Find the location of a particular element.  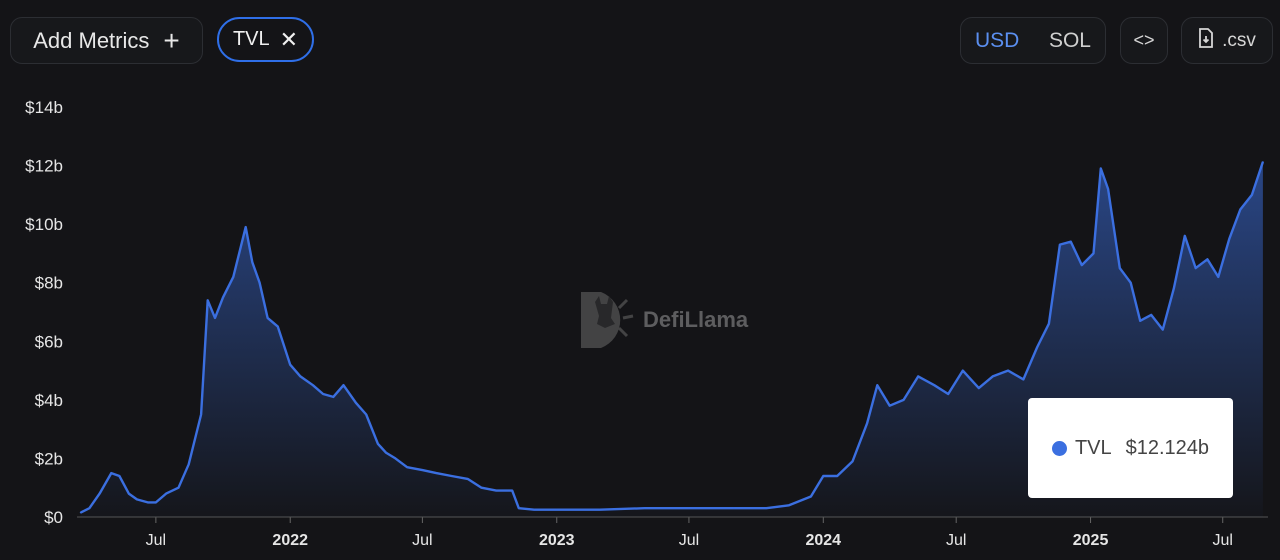

defillama-watermark: DefiLlama is located at coordinates (662, 320).